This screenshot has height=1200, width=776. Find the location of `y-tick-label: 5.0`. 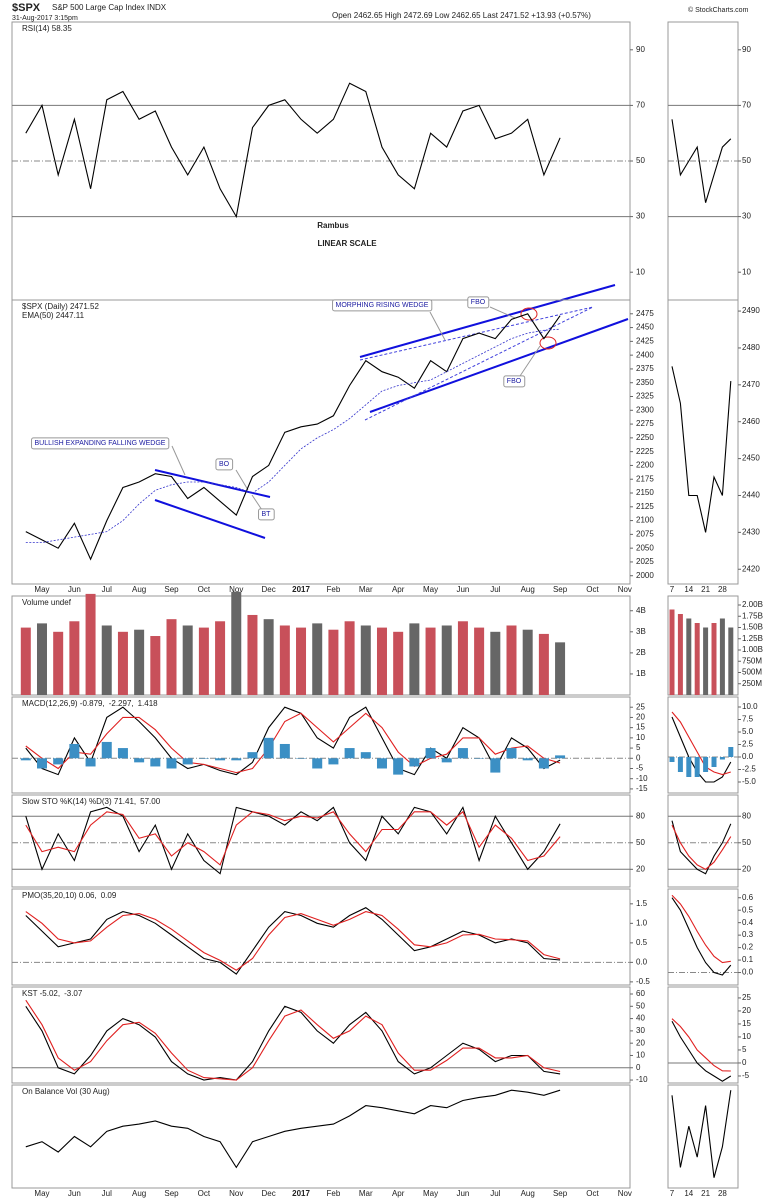

y-tick-label: 5.0 is located at coordinates (748, 731).